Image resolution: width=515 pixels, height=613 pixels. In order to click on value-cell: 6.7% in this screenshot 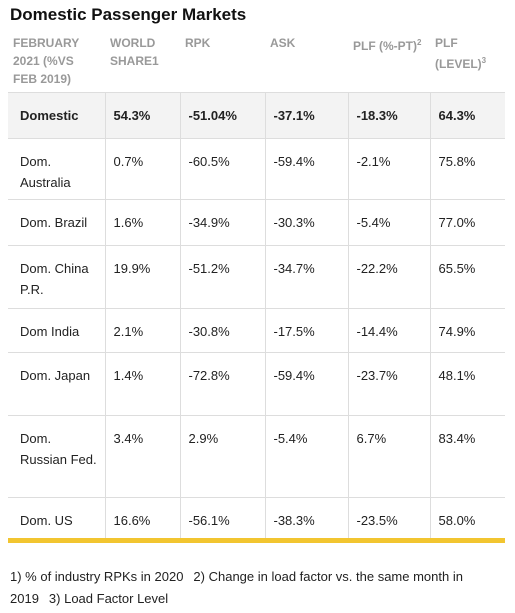, I will do `click(388, 456)`.